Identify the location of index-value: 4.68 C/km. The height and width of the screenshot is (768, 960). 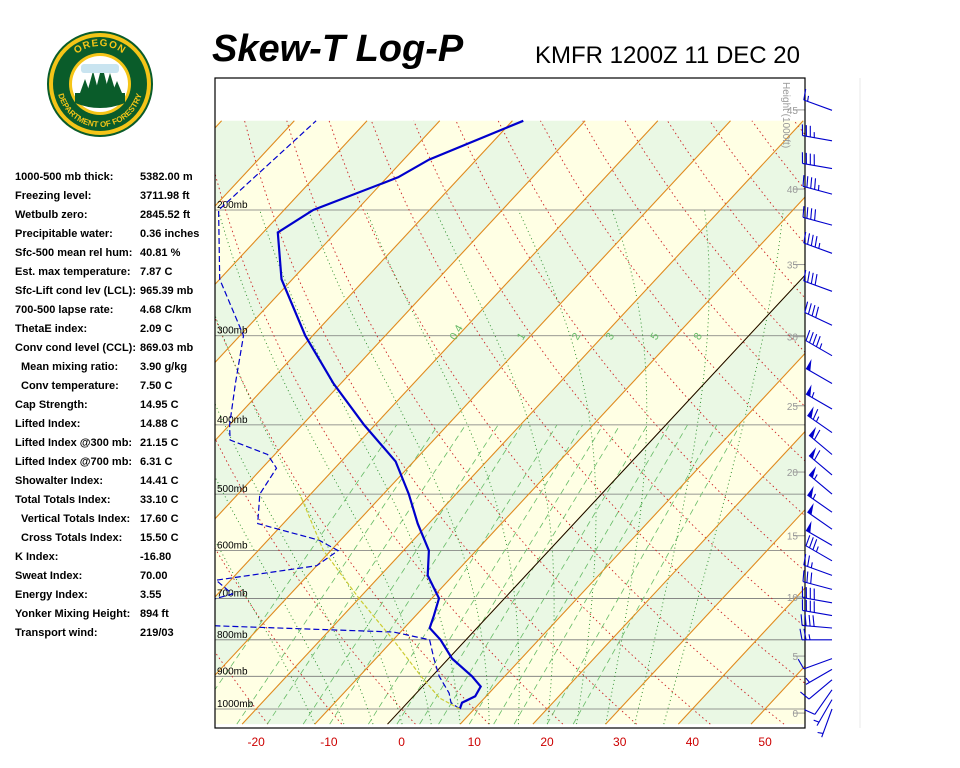
(166, 310).